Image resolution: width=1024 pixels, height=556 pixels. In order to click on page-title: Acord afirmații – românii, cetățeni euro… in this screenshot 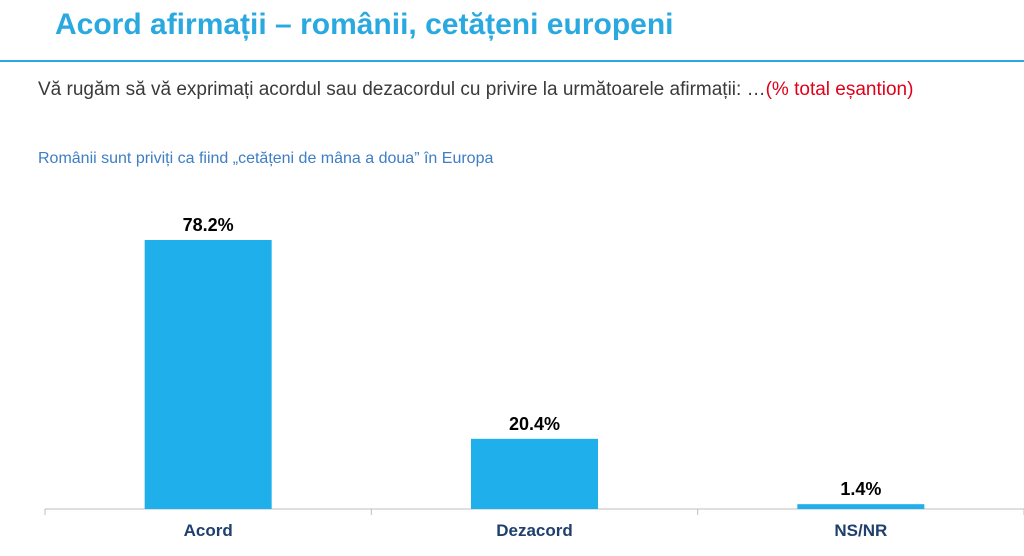, I will do `click(364, 24)`.